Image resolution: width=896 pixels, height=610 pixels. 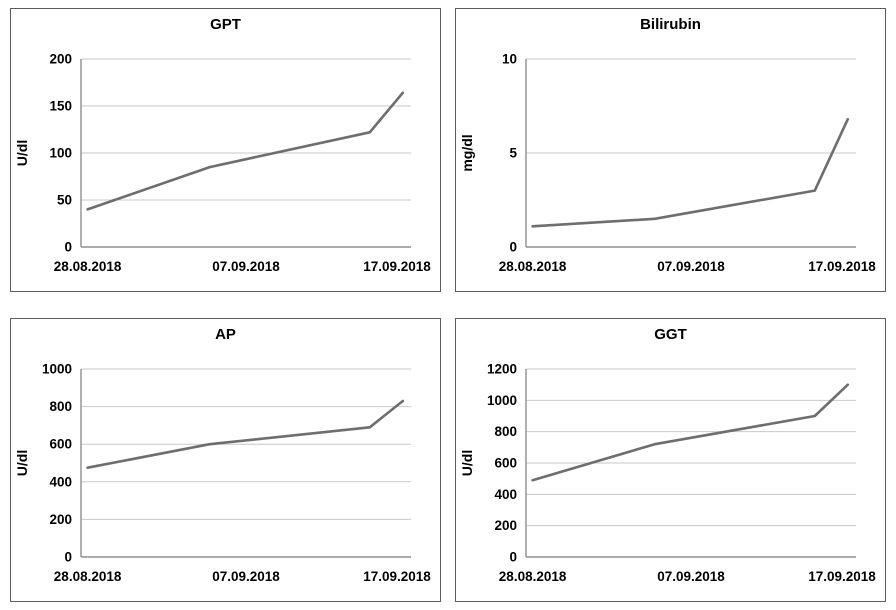 What do you see at coordinates (64, 200) in the screenshot?
I see `y-tick-label: 50` at bounding box center [64, 200].